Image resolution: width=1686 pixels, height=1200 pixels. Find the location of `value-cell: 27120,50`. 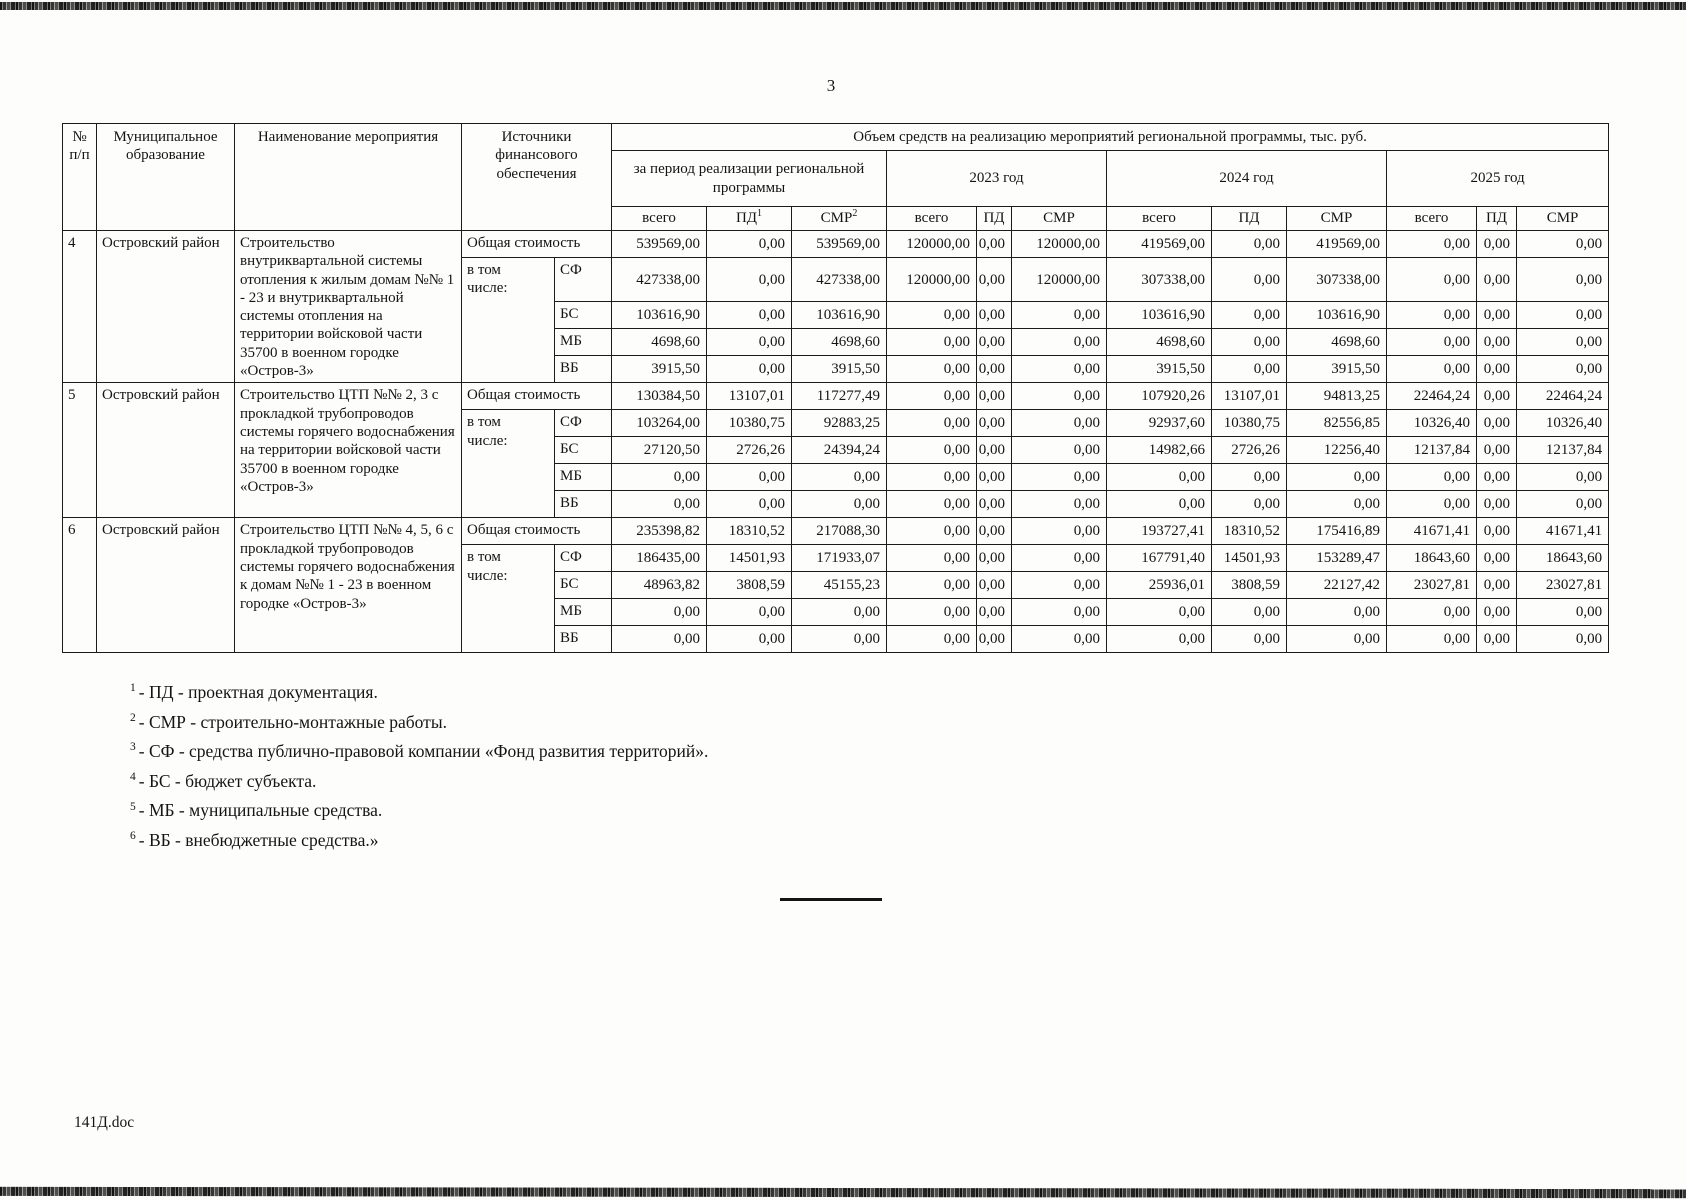

value-cell: 27120,50 is located at coordinates (659, 450).